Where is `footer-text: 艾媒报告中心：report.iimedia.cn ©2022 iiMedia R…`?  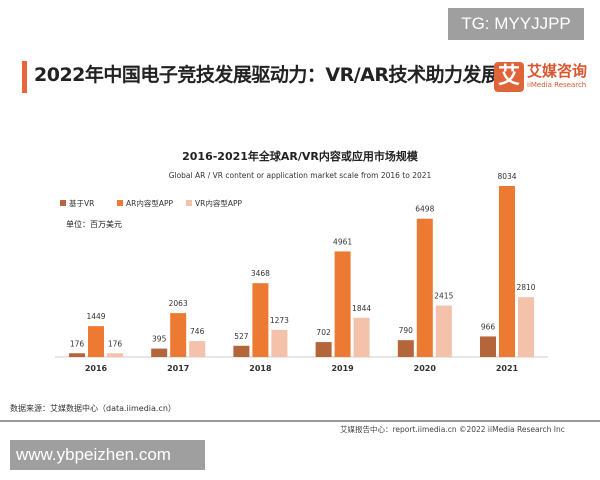
footer-text: 艾媒报告中心：report.iimedia.cn ©2022 iiMedia R… is located at coordinates (452, 429).